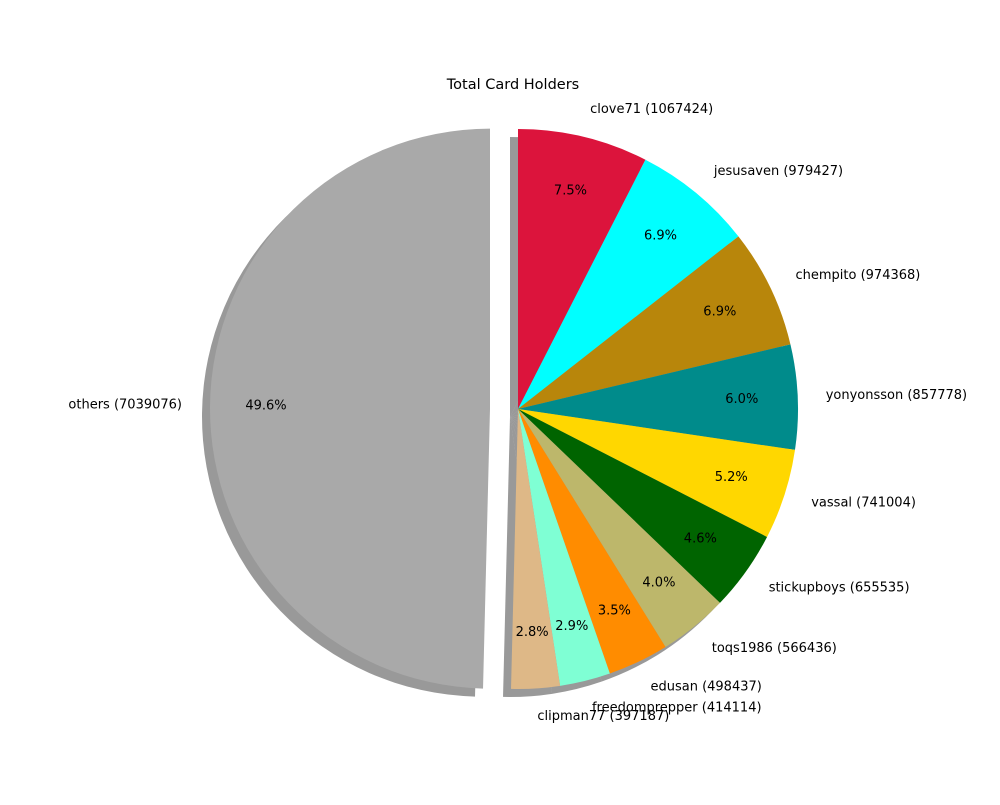 This screenshot has width=1000, height=805. What do you see at coordinates (857, 275) in the screenshot?
I see `slice-label: chempito (974368)` at bounding box center [857, 275].